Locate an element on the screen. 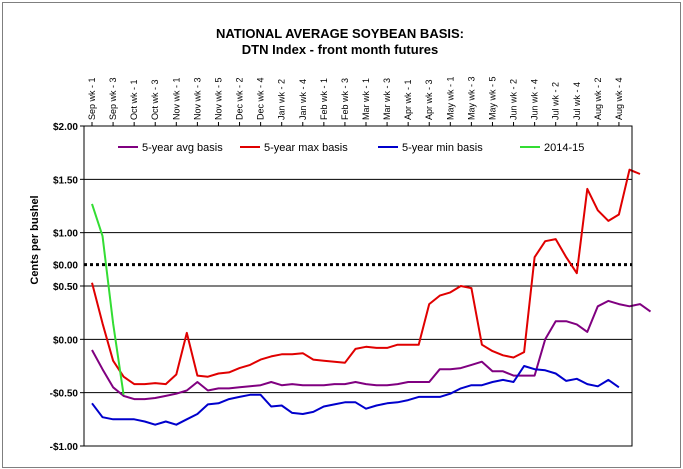  zero-reference-label: $0.00 is located at coordinates (65, 266).